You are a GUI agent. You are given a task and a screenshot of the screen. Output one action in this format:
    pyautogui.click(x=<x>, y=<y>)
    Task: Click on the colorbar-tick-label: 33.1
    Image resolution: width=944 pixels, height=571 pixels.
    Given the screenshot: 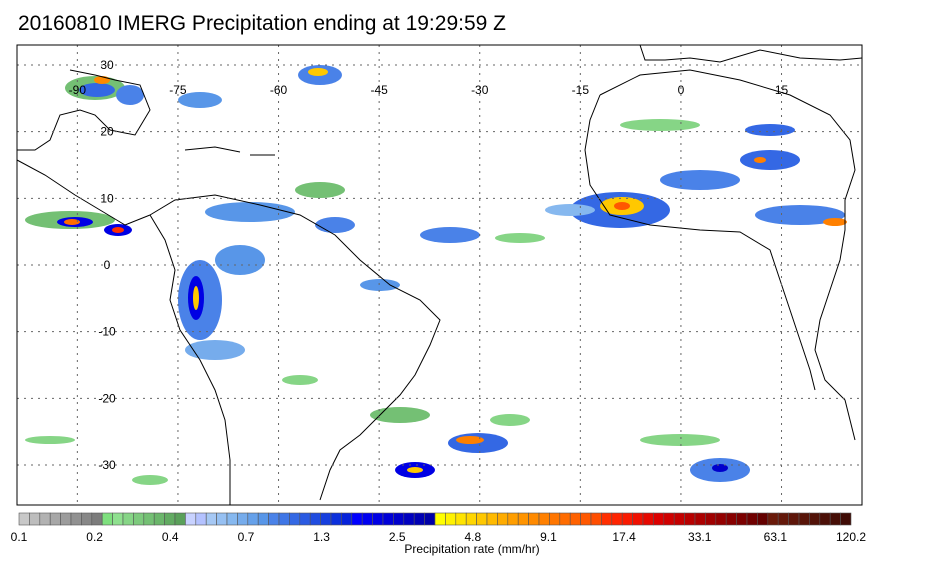 What is the action you would take?
    pyautogui.click(x=700, y=537)
    